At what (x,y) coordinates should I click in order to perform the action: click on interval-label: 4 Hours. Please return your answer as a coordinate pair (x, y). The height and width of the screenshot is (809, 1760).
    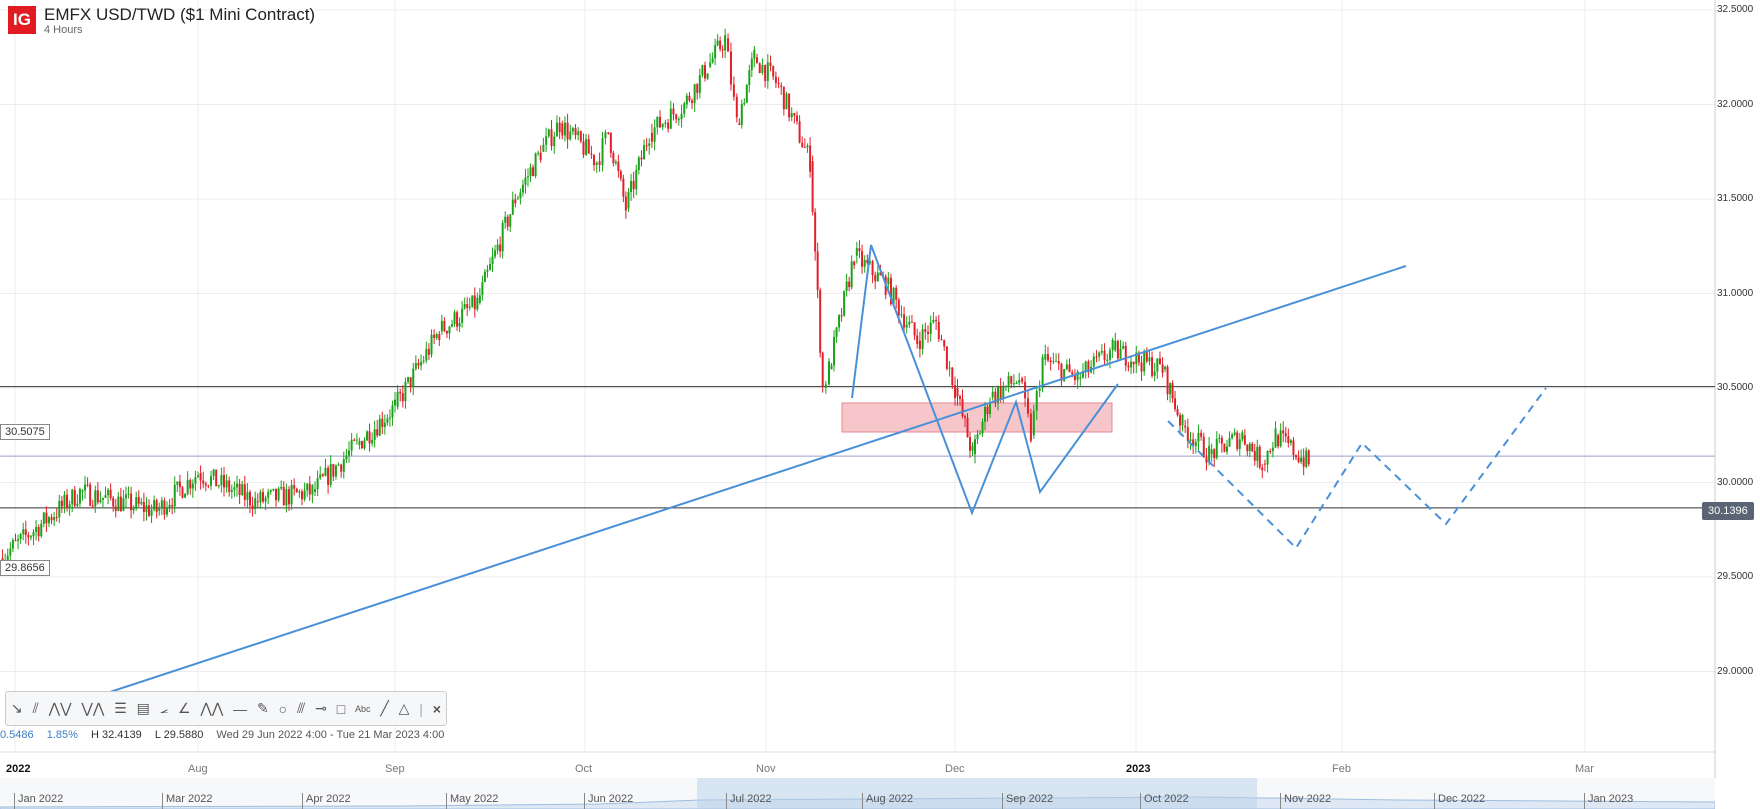
    Looking at the image, I should click on (63, 30).